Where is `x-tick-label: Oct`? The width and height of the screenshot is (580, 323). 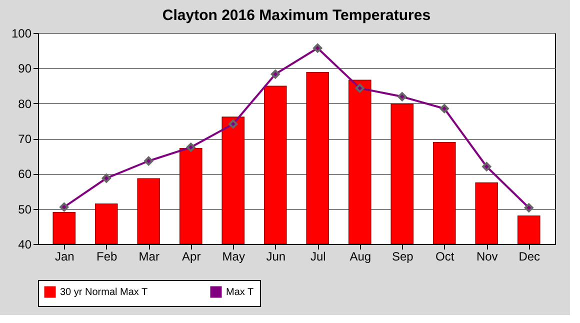
x-tick-label: Oct is located at coordinates (445, 257).